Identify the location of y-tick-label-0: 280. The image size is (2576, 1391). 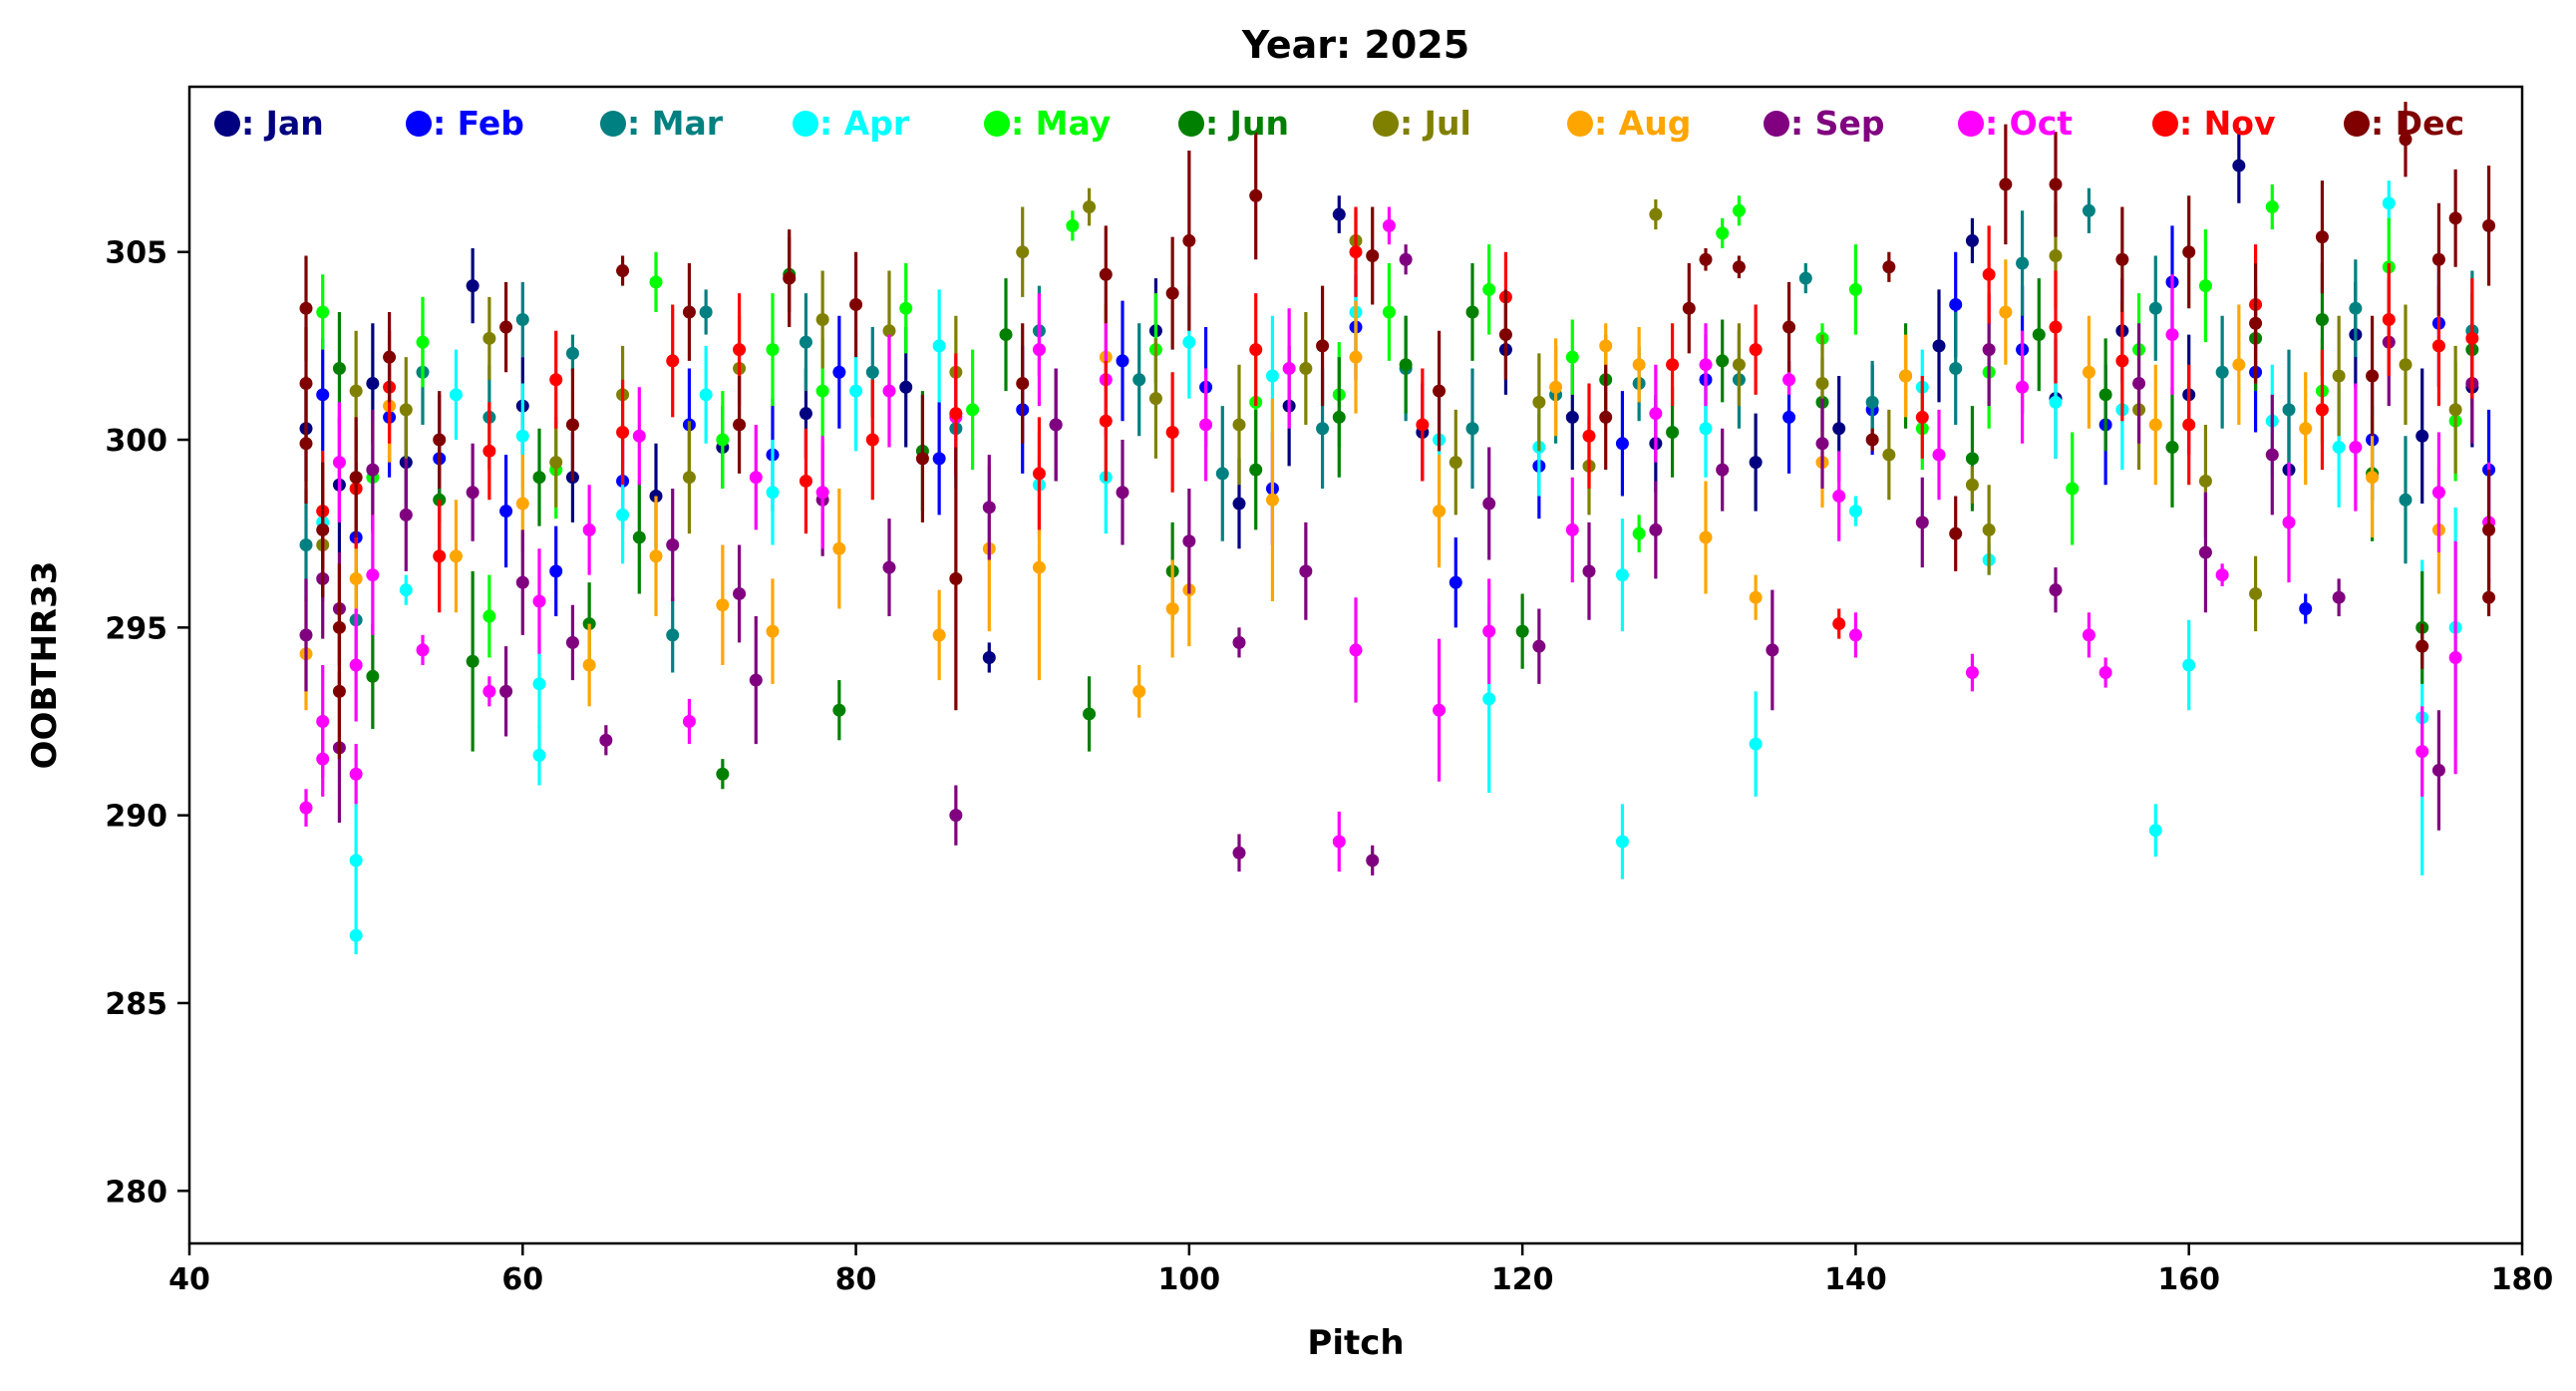
(136, 1192).